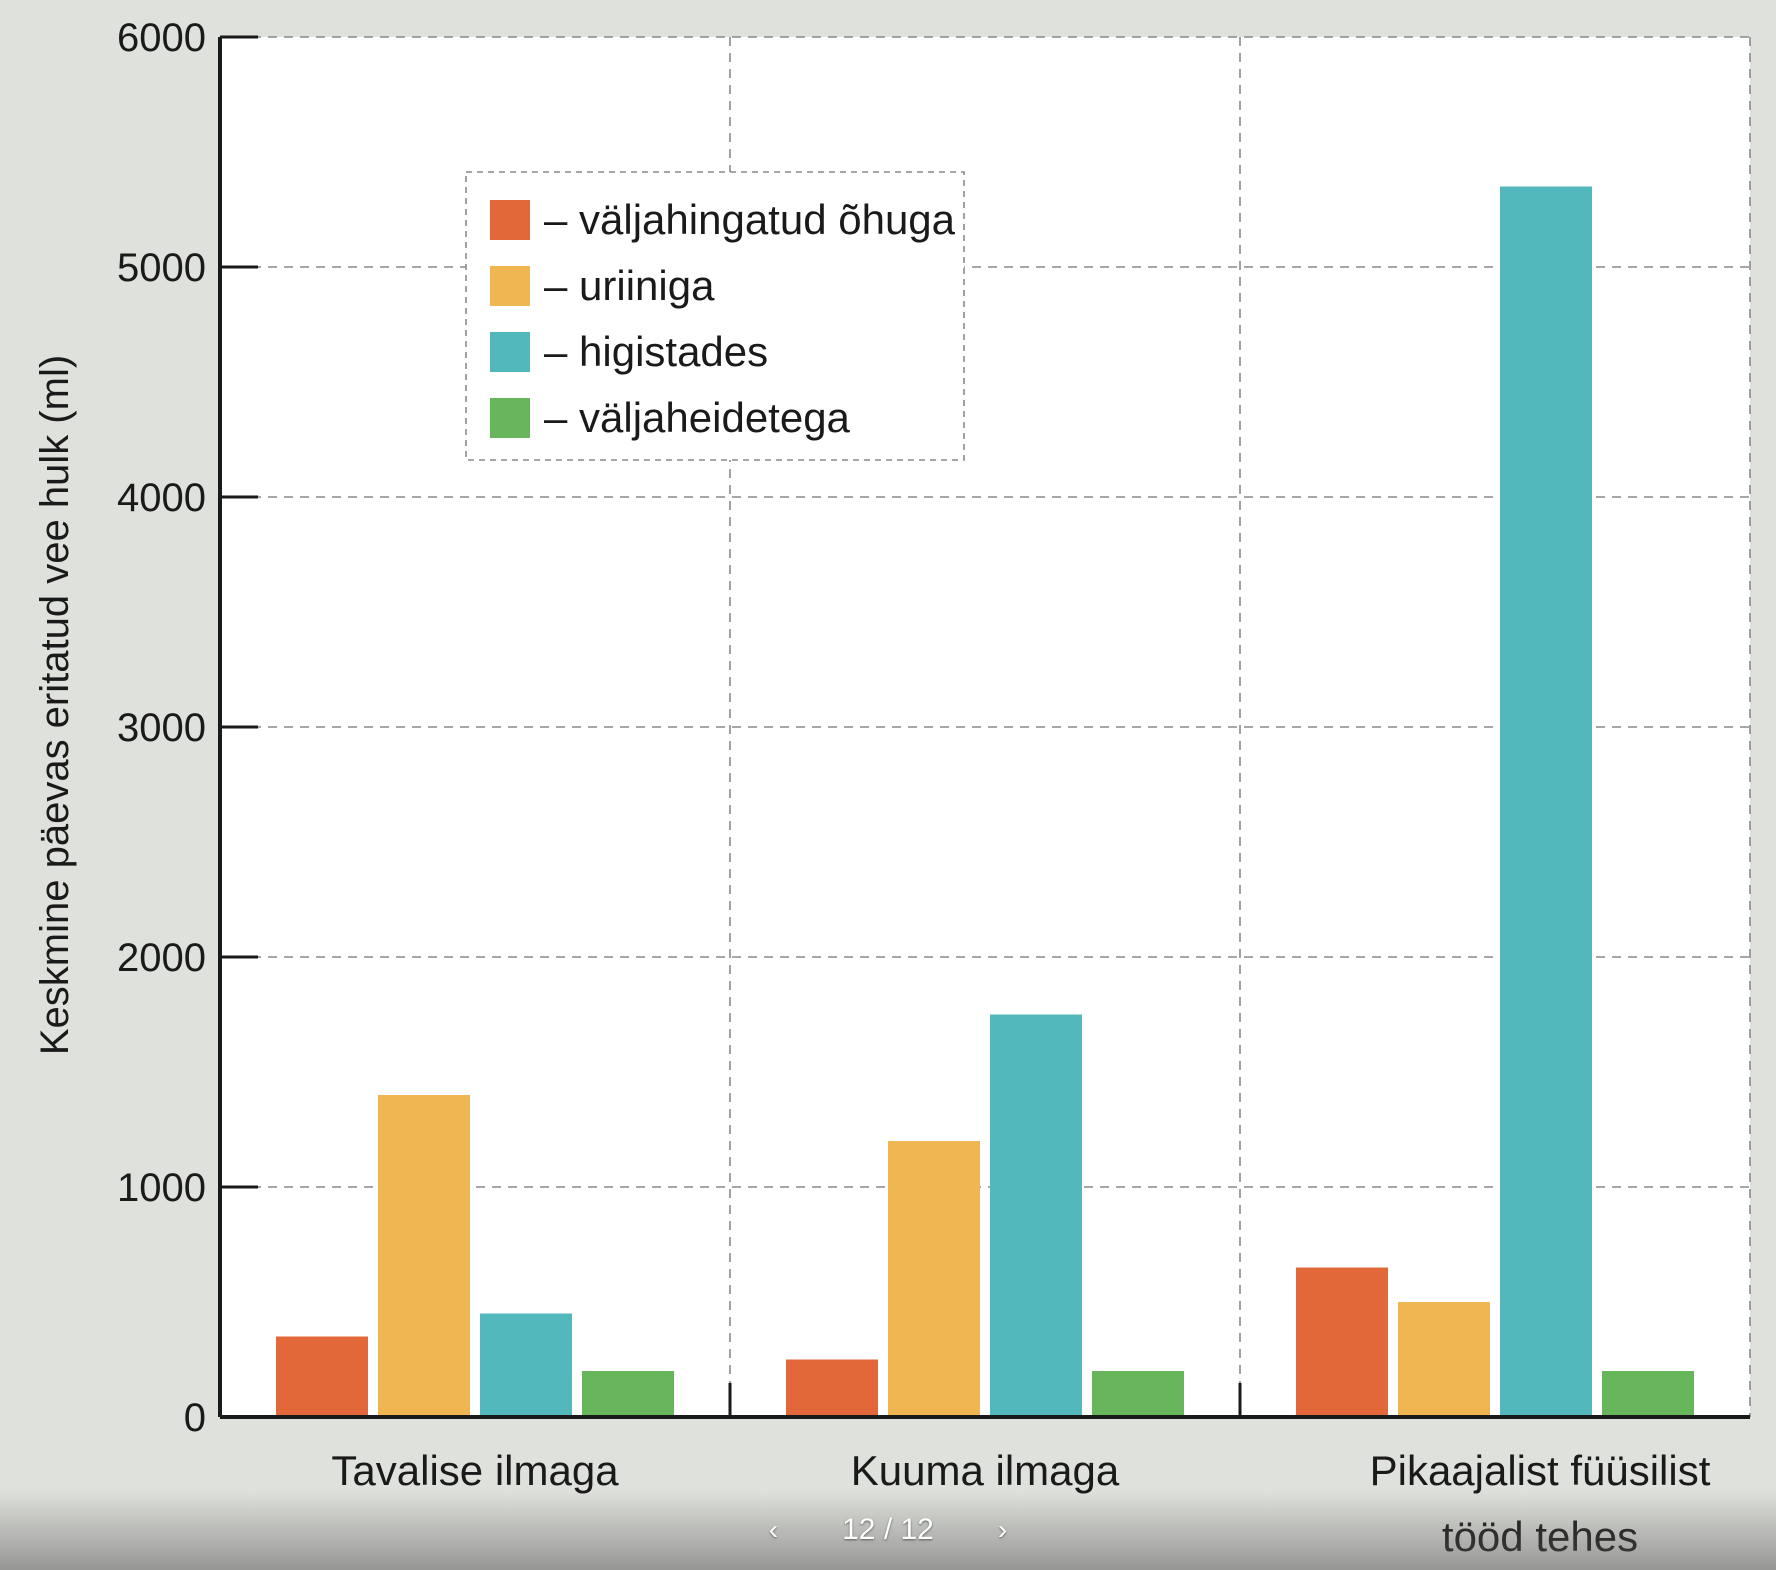 The width and height of the screenshot is (1776, 1570). I want to click on x-tick-label: Tavalise ilmaga, so click(475, 1470).